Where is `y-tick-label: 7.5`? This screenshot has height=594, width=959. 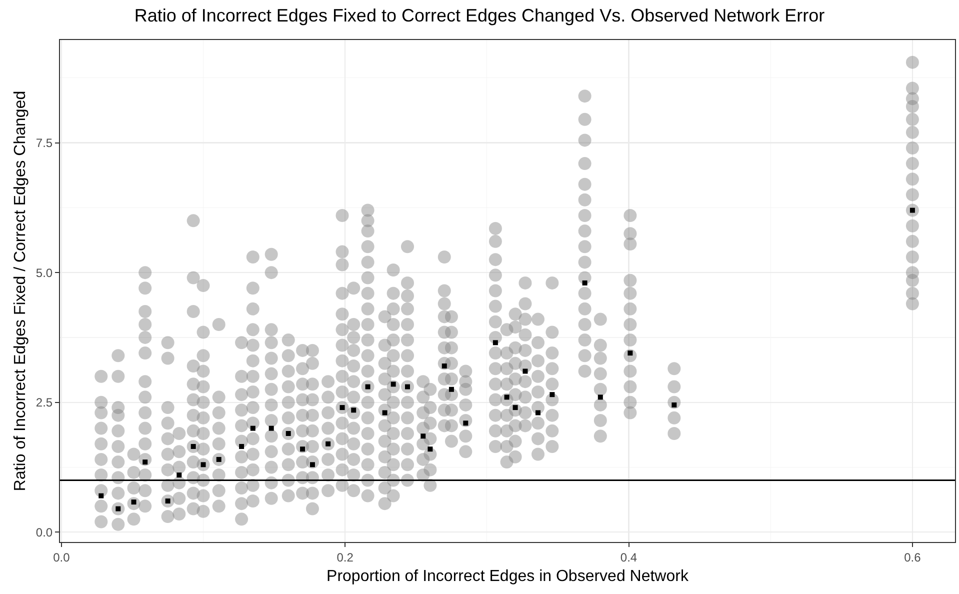
y-tick-label: 7.5 is located at coordinates (44, 143).